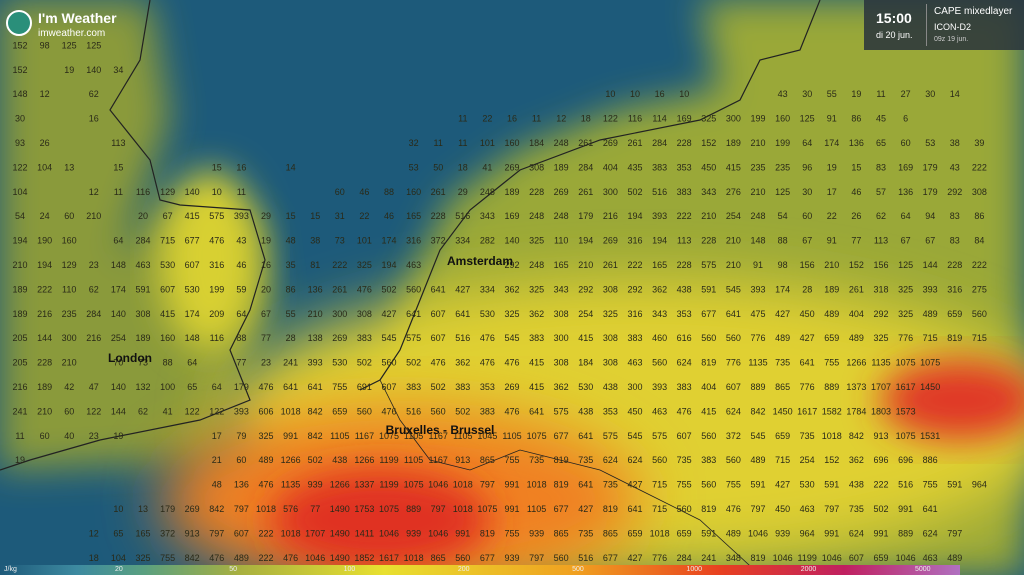  Describe the element at coordinates (143, 216) in the screenshot. I see `grid-value: 20` at that location.